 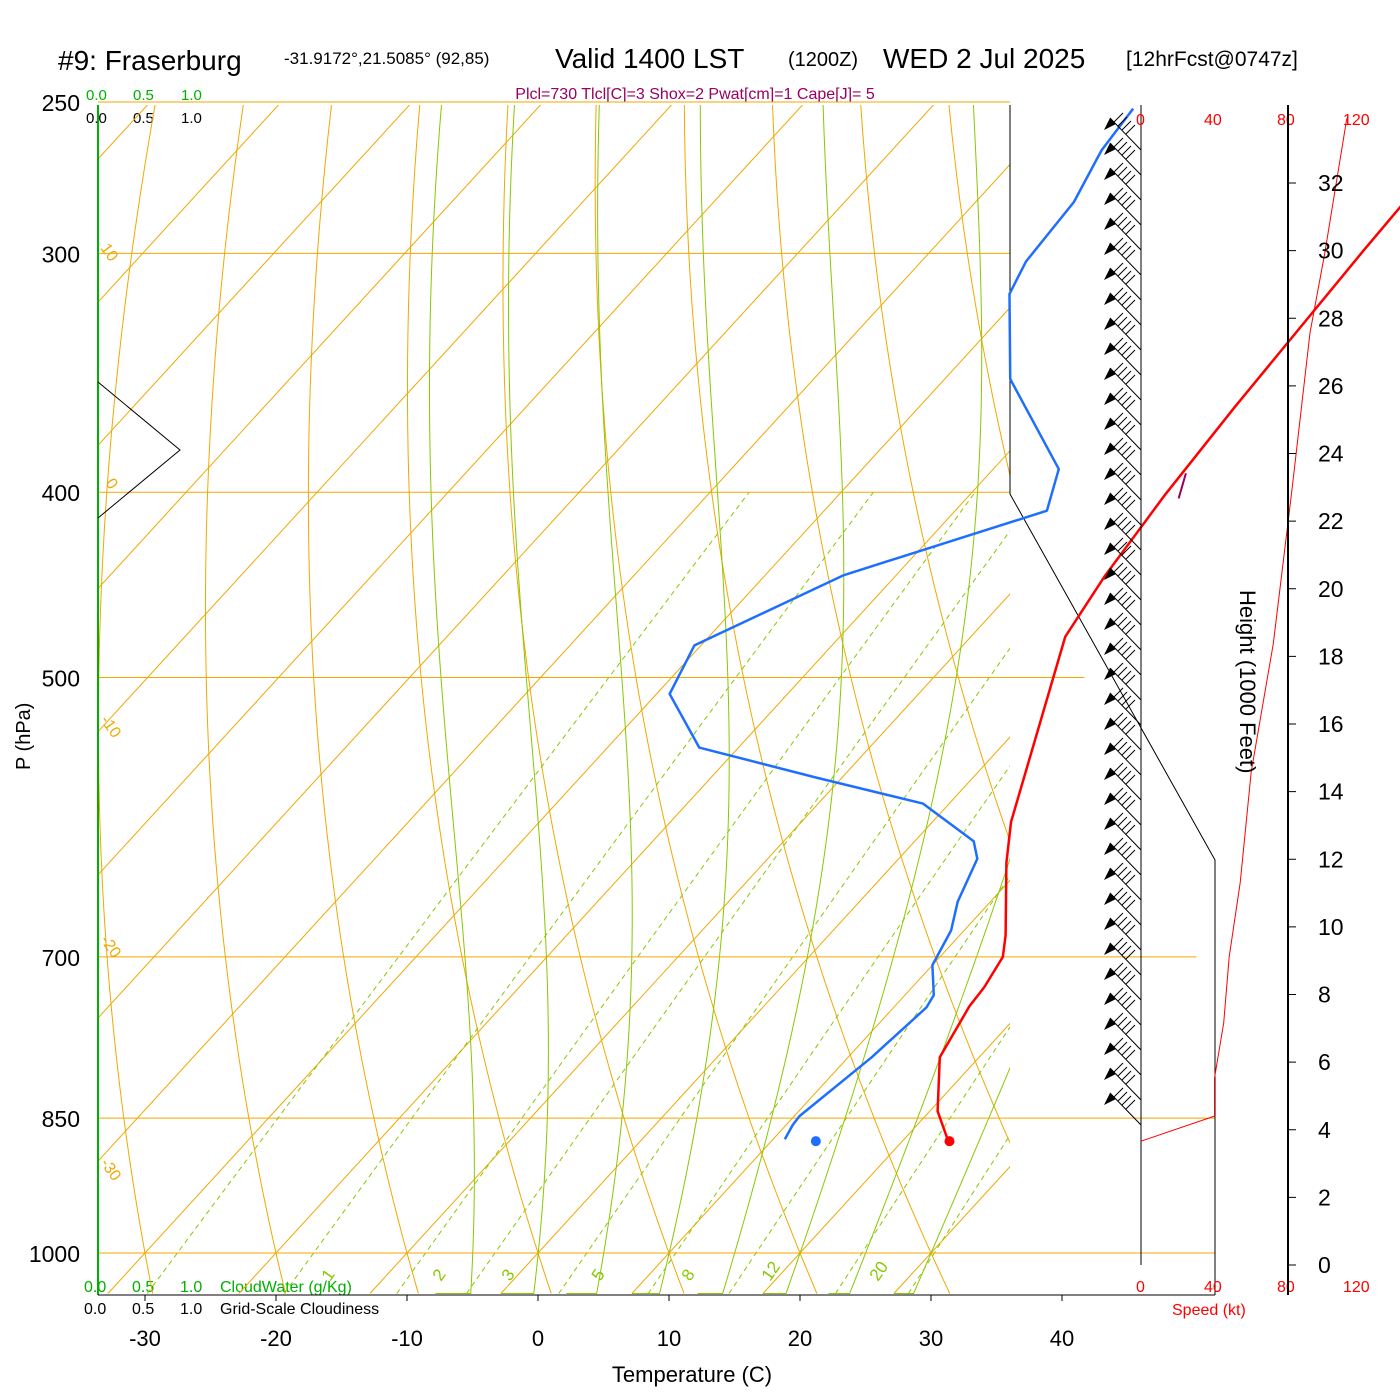 I want to click on cloud-water-scale-top: 0.0 0.5 1.0 0.0 0.5 1.0, so click(x=144, y=107).